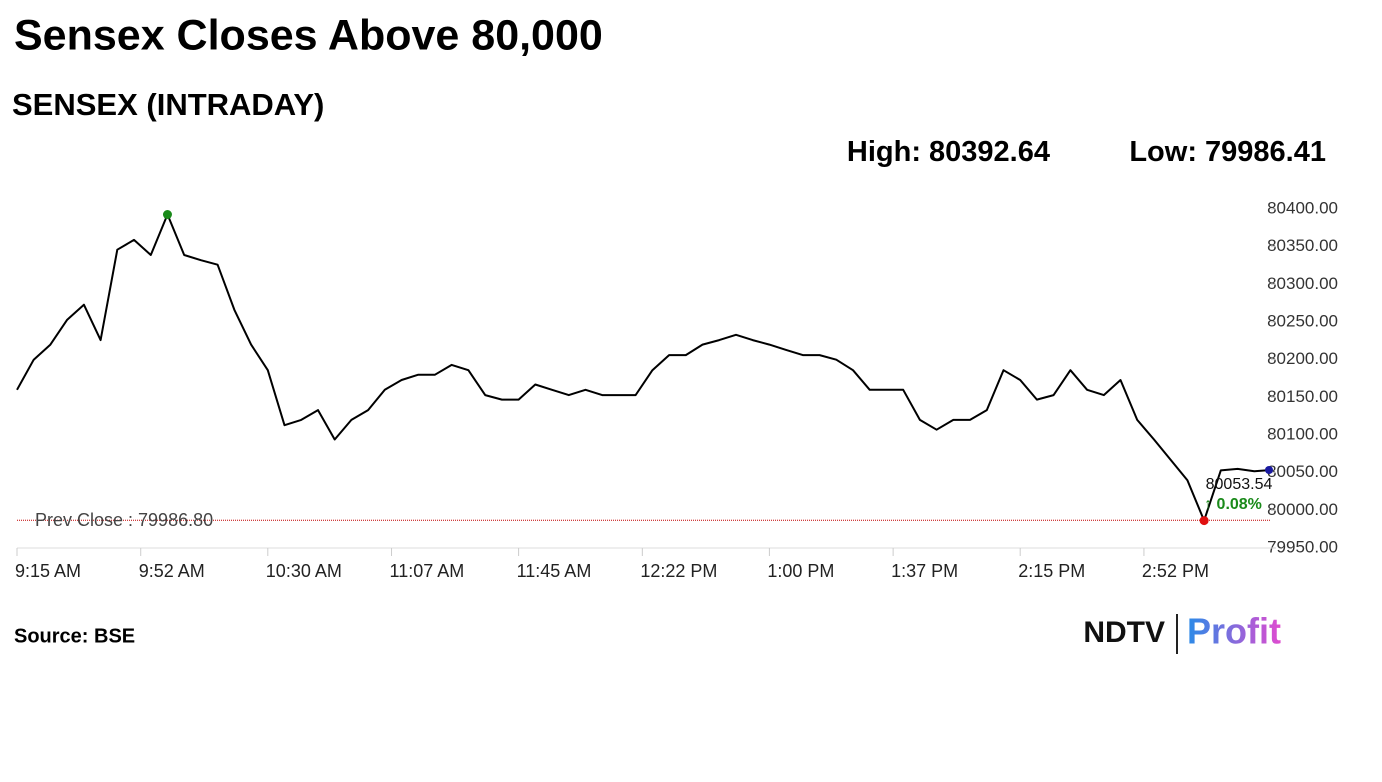 This screenshot has height=782, width=1382. I want to click on title: Sensex Closes Above 80,000, so click(308, 35).